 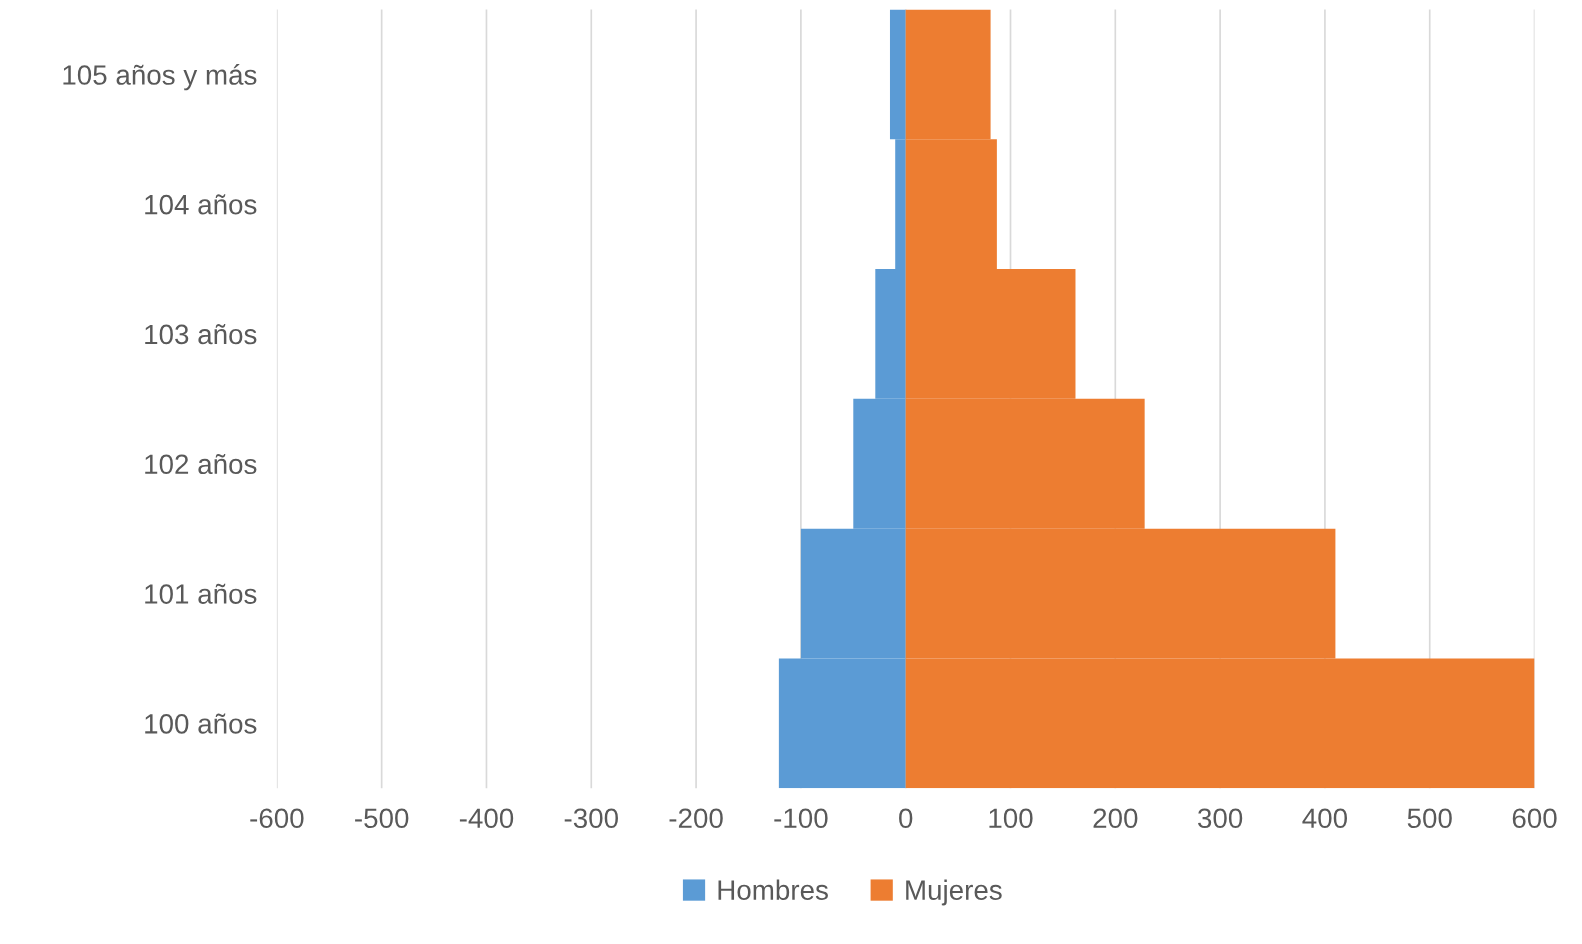 What do you see at coordinates (201, 464) in the screenshot?
I see `y-tick-label: 102 años` at bounding box center [201, 464].